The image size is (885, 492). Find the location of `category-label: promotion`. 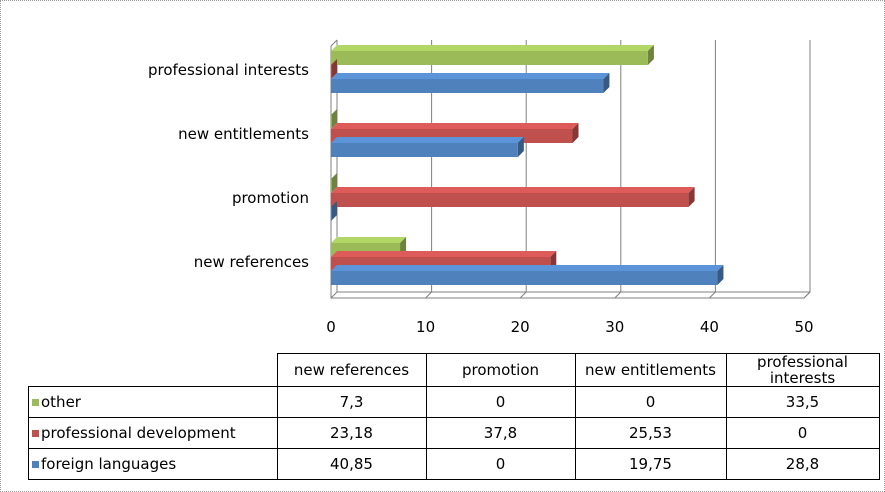

category-label: promotion is located at coordinates (270, 198).